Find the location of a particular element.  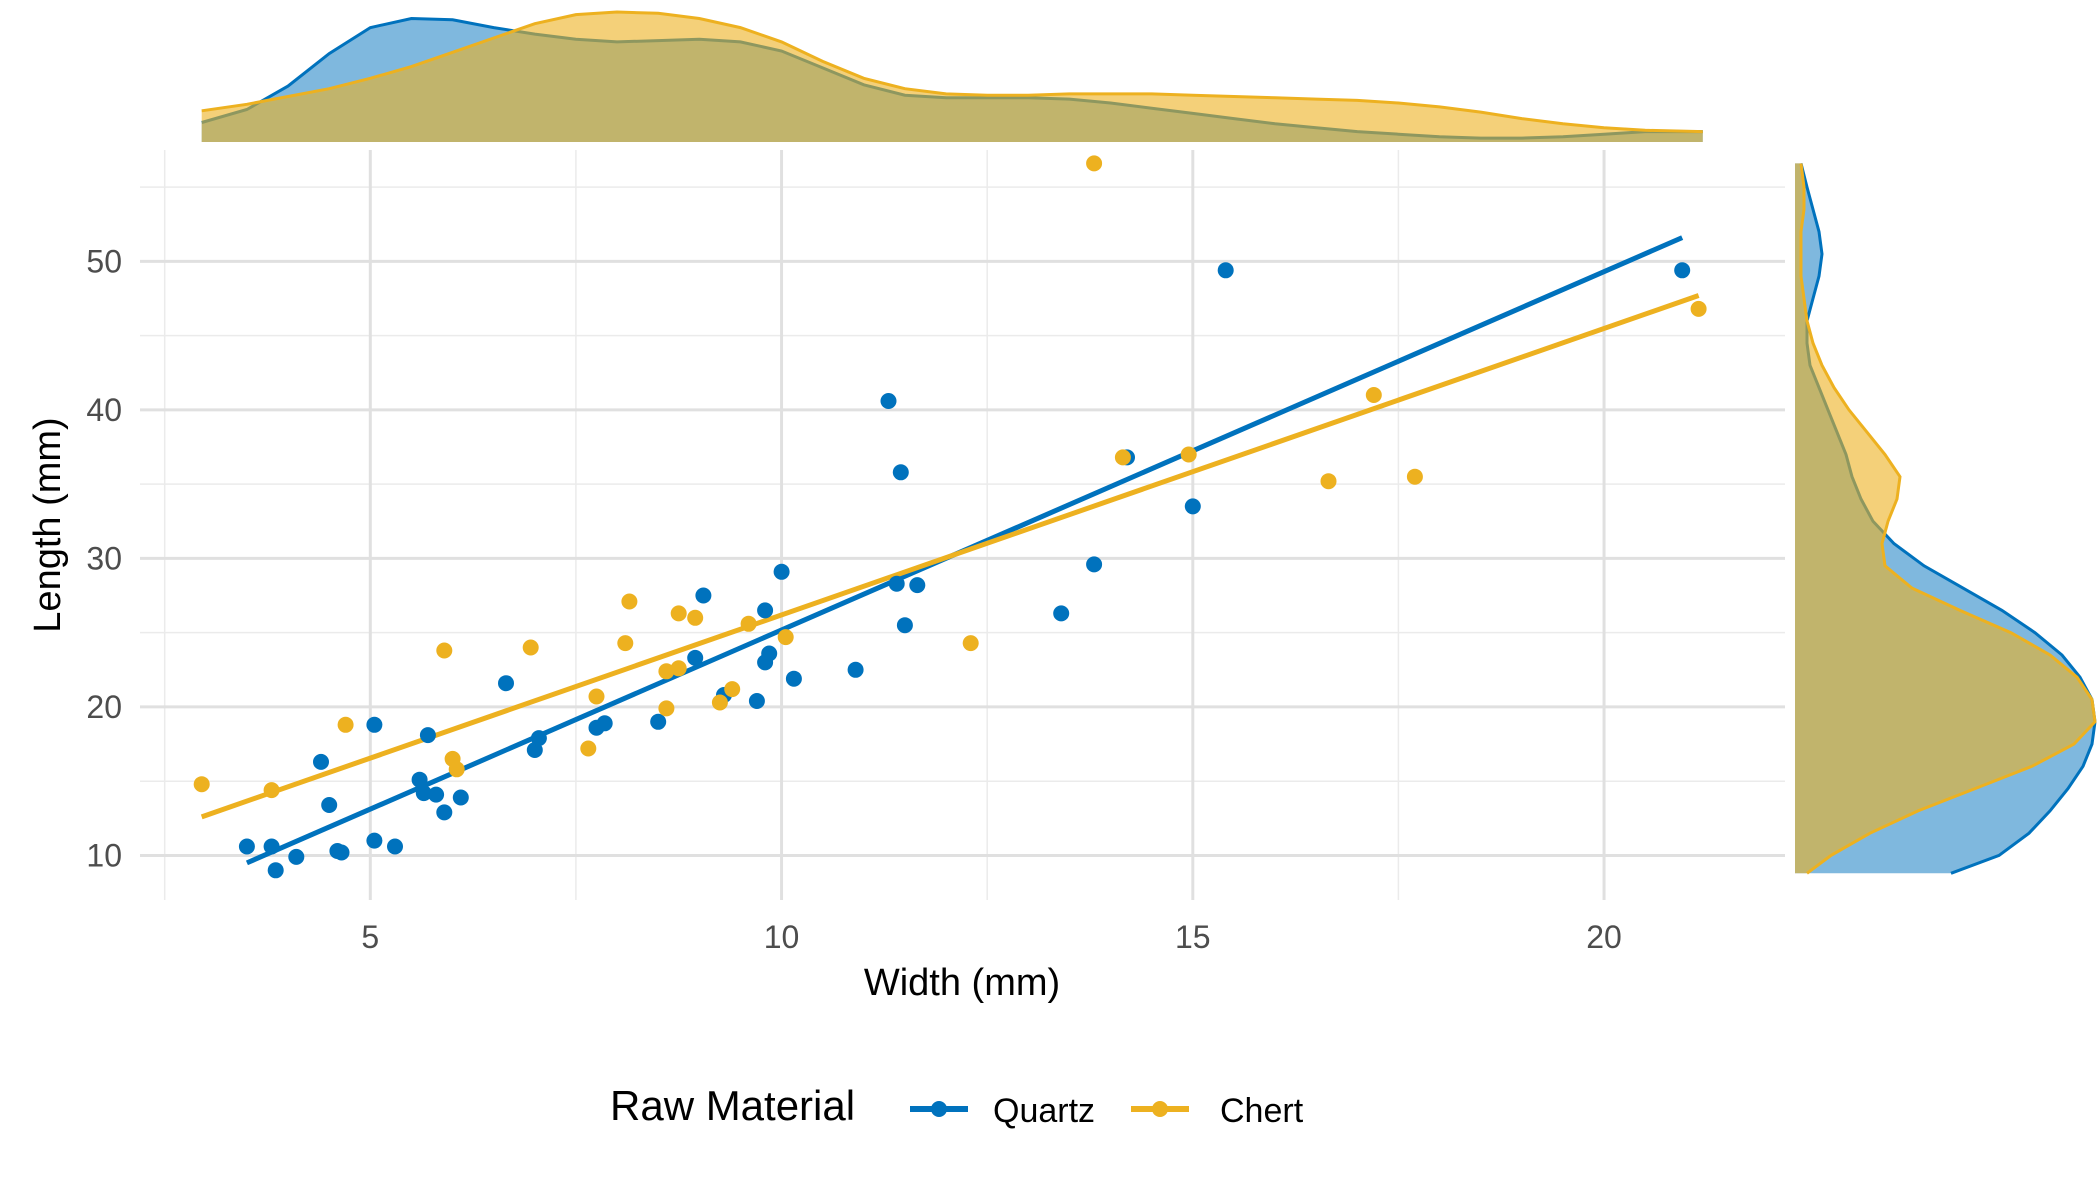

right-density-area-chert is located at coordinates (1945, 518).